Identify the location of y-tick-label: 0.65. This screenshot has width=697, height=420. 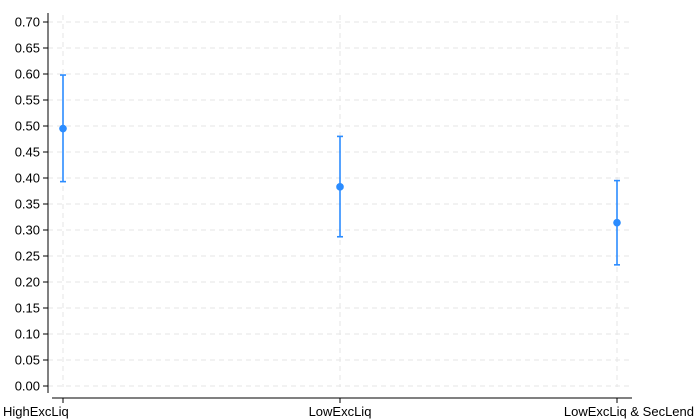
(27, 48).